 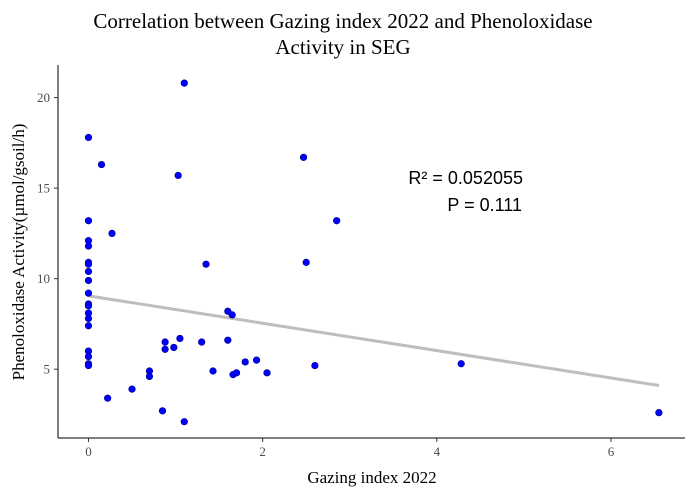 I want to click on x-tick-label: 0, so click(x=88, y=451).